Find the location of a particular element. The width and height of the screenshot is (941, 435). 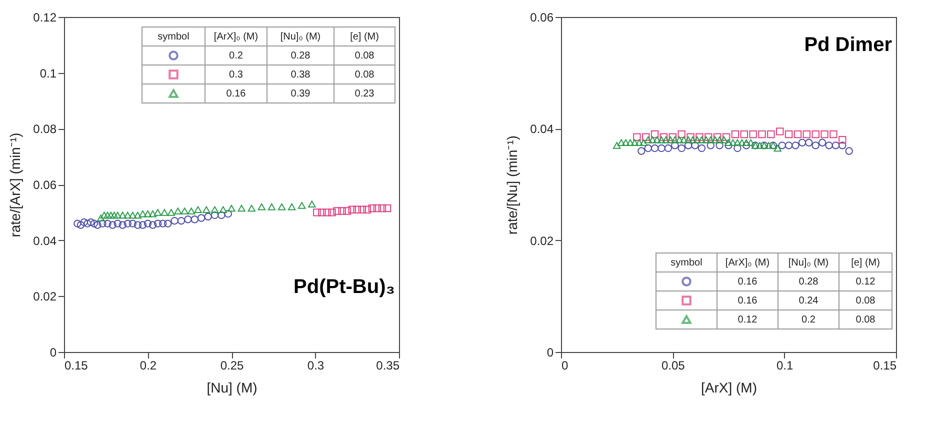

annotation: Pd(Pt-Bu)₃ is located at coordinates (344, 287).